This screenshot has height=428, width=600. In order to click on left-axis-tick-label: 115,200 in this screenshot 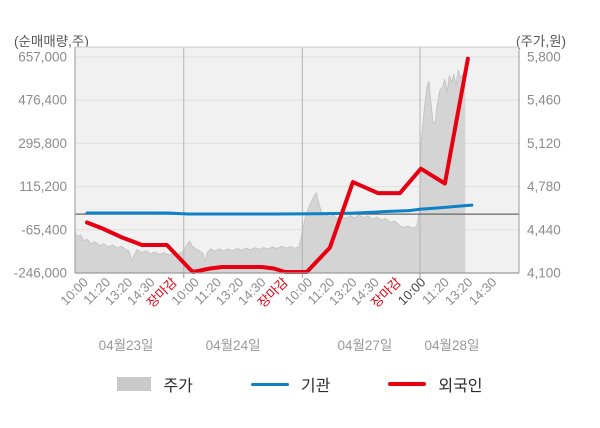, I will do `click(43, 186)`.